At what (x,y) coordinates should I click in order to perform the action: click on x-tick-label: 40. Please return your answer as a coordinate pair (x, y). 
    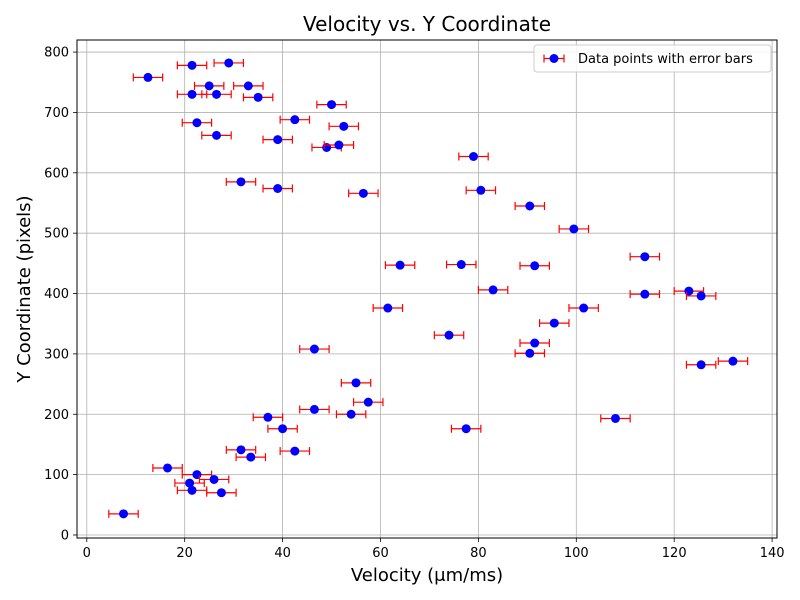
    Looking at the image, I should click on (282, 553).